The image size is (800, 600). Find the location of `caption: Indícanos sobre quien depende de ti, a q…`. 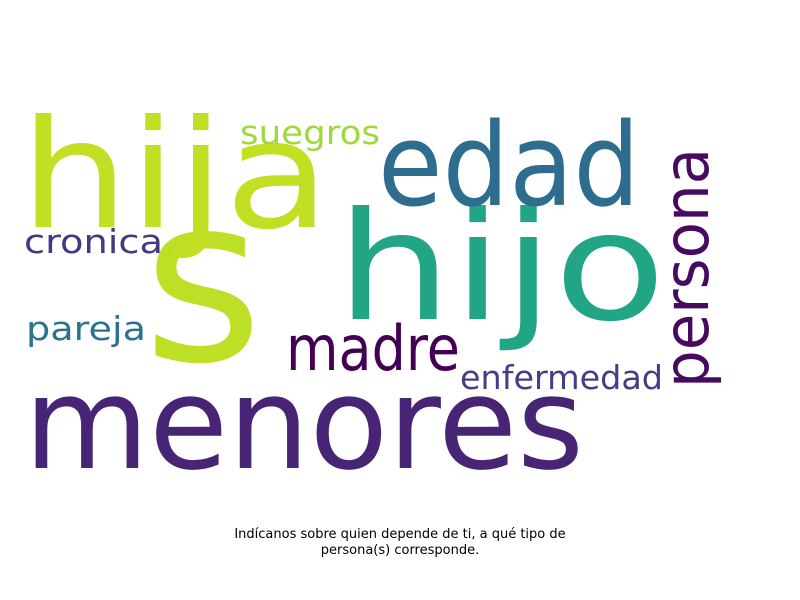

caption: Indícanos sobre quien depende de ti, a q… is located at coordinates (400, 543).